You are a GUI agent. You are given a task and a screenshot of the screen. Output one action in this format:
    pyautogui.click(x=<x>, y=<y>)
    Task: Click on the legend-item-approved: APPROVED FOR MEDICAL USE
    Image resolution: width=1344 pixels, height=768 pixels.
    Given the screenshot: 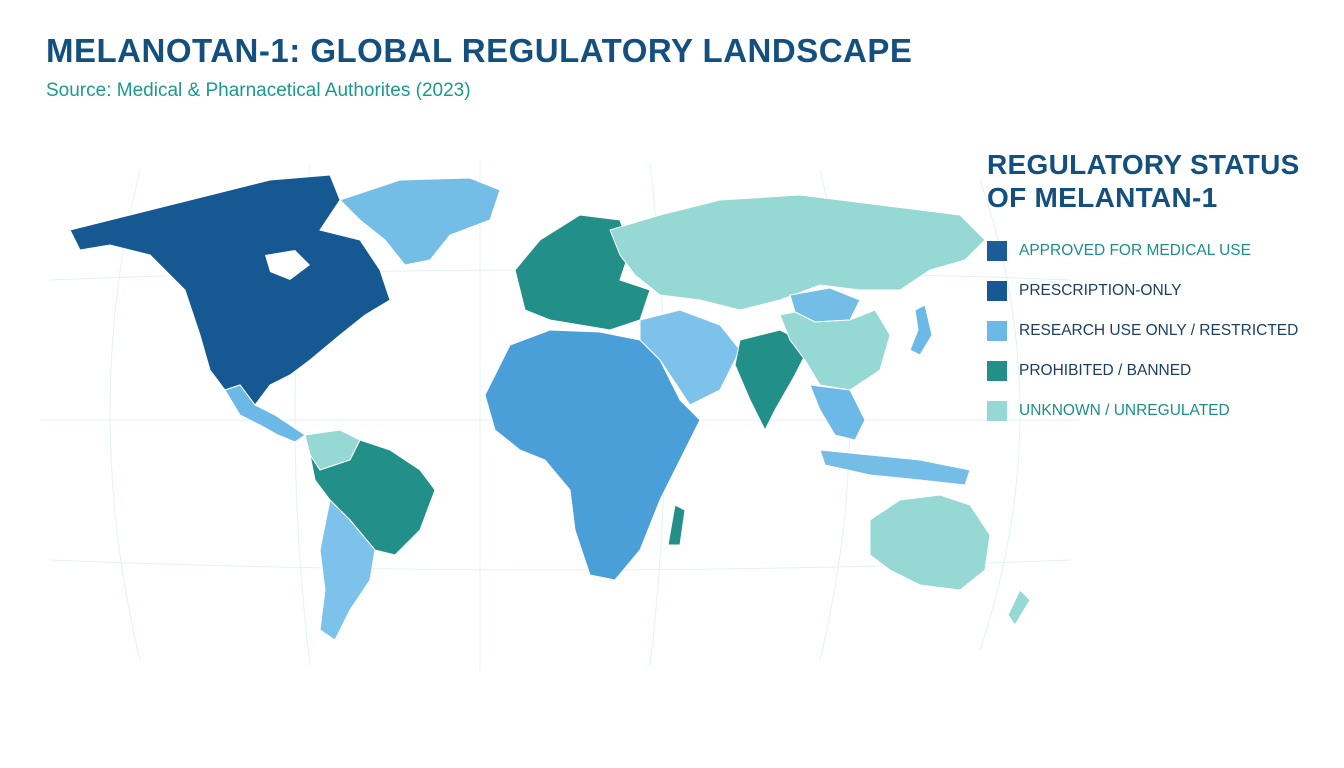 What is the action you would take?
    pyautogui.click(x=1157, y=251)
    